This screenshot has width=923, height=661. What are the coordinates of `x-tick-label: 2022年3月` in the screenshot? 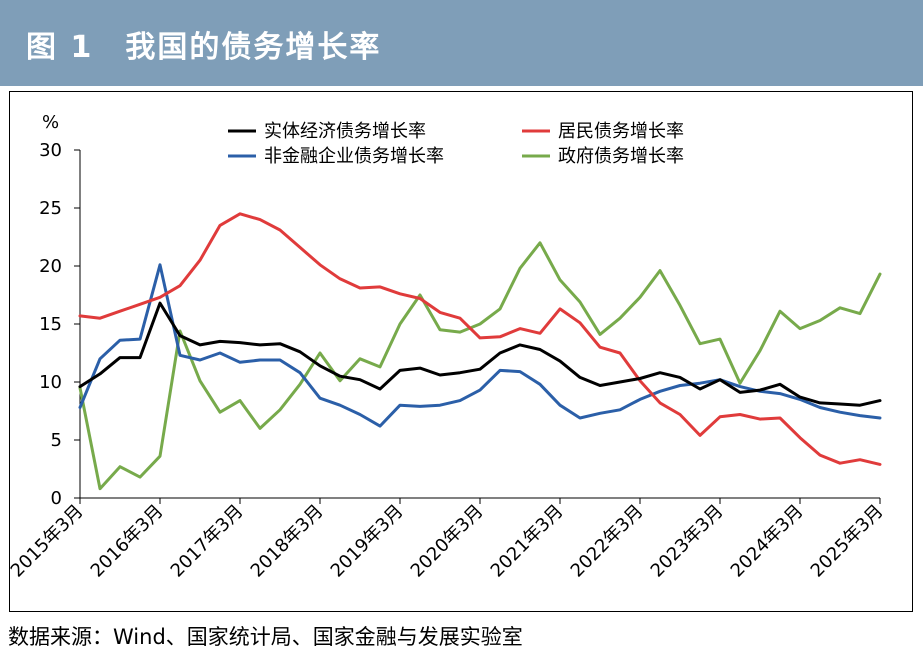 It's located at (607, 541).